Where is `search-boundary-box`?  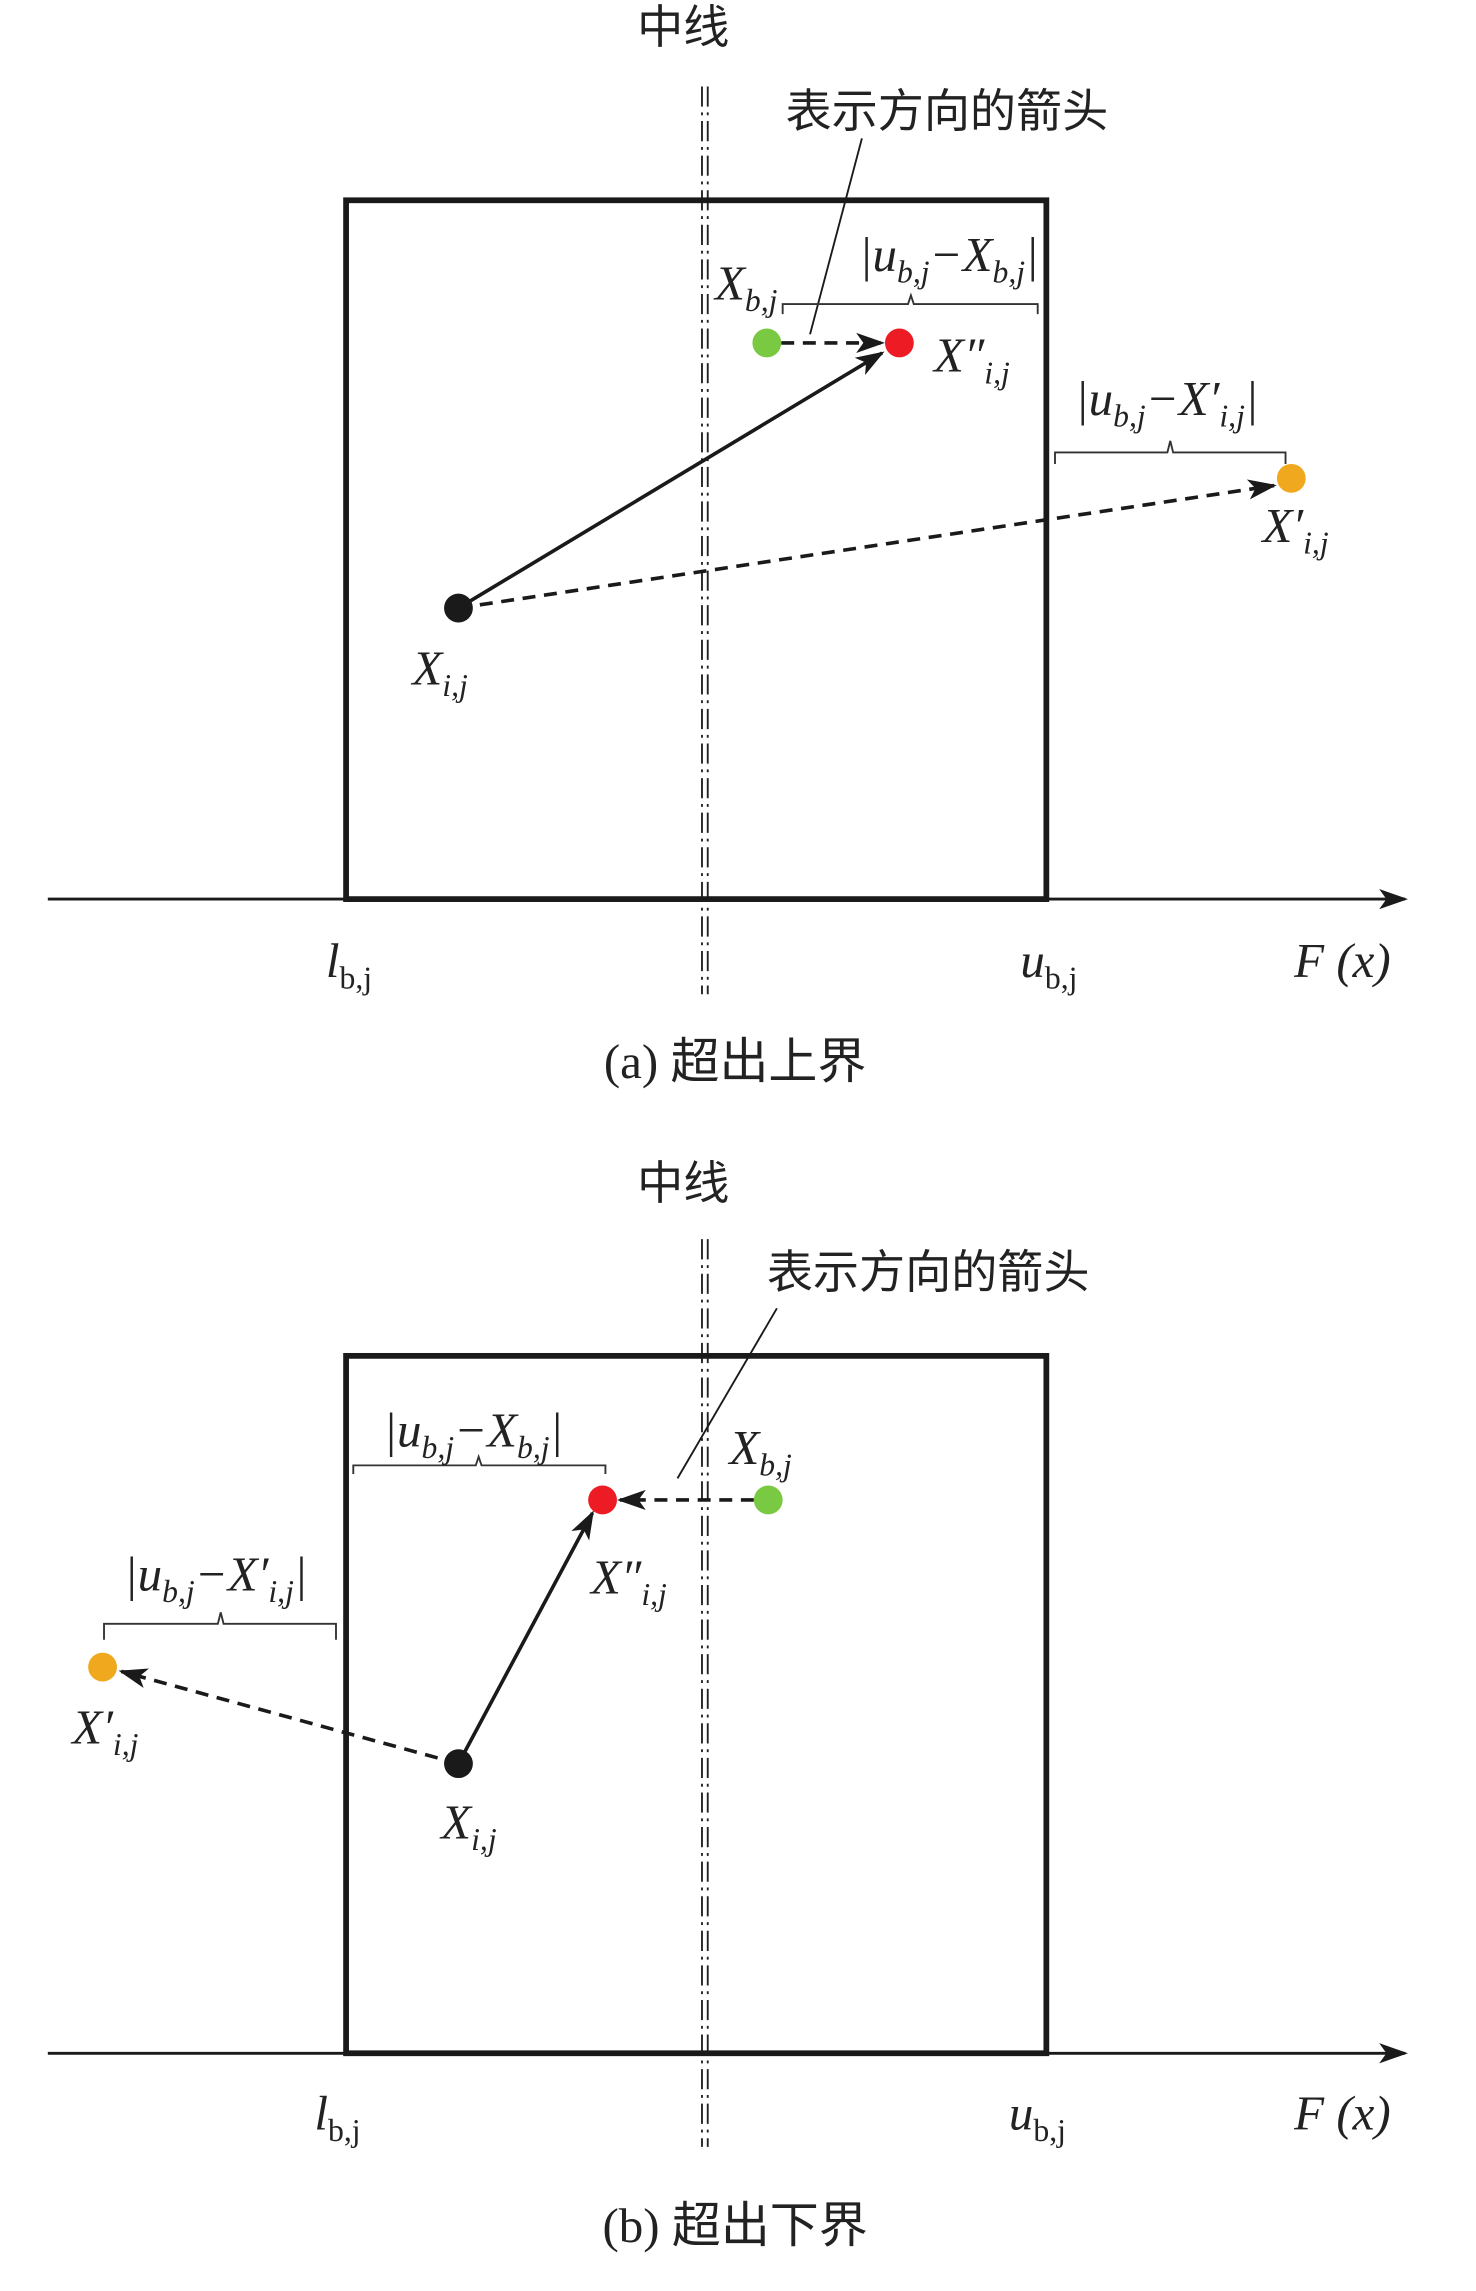
search-boundary-box is located at coordinates (696, 549).